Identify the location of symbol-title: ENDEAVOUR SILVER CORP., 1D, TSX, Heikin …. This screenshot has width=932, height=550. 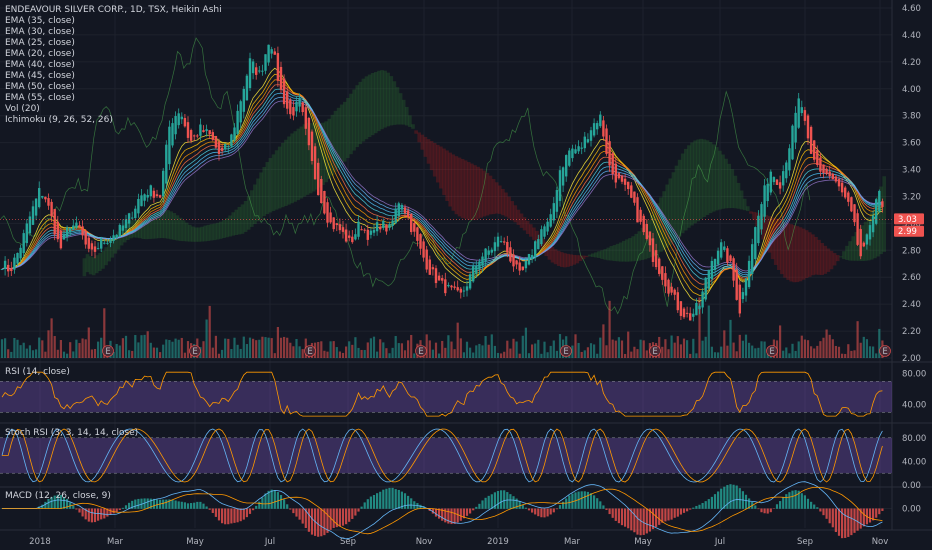
(113, 10).